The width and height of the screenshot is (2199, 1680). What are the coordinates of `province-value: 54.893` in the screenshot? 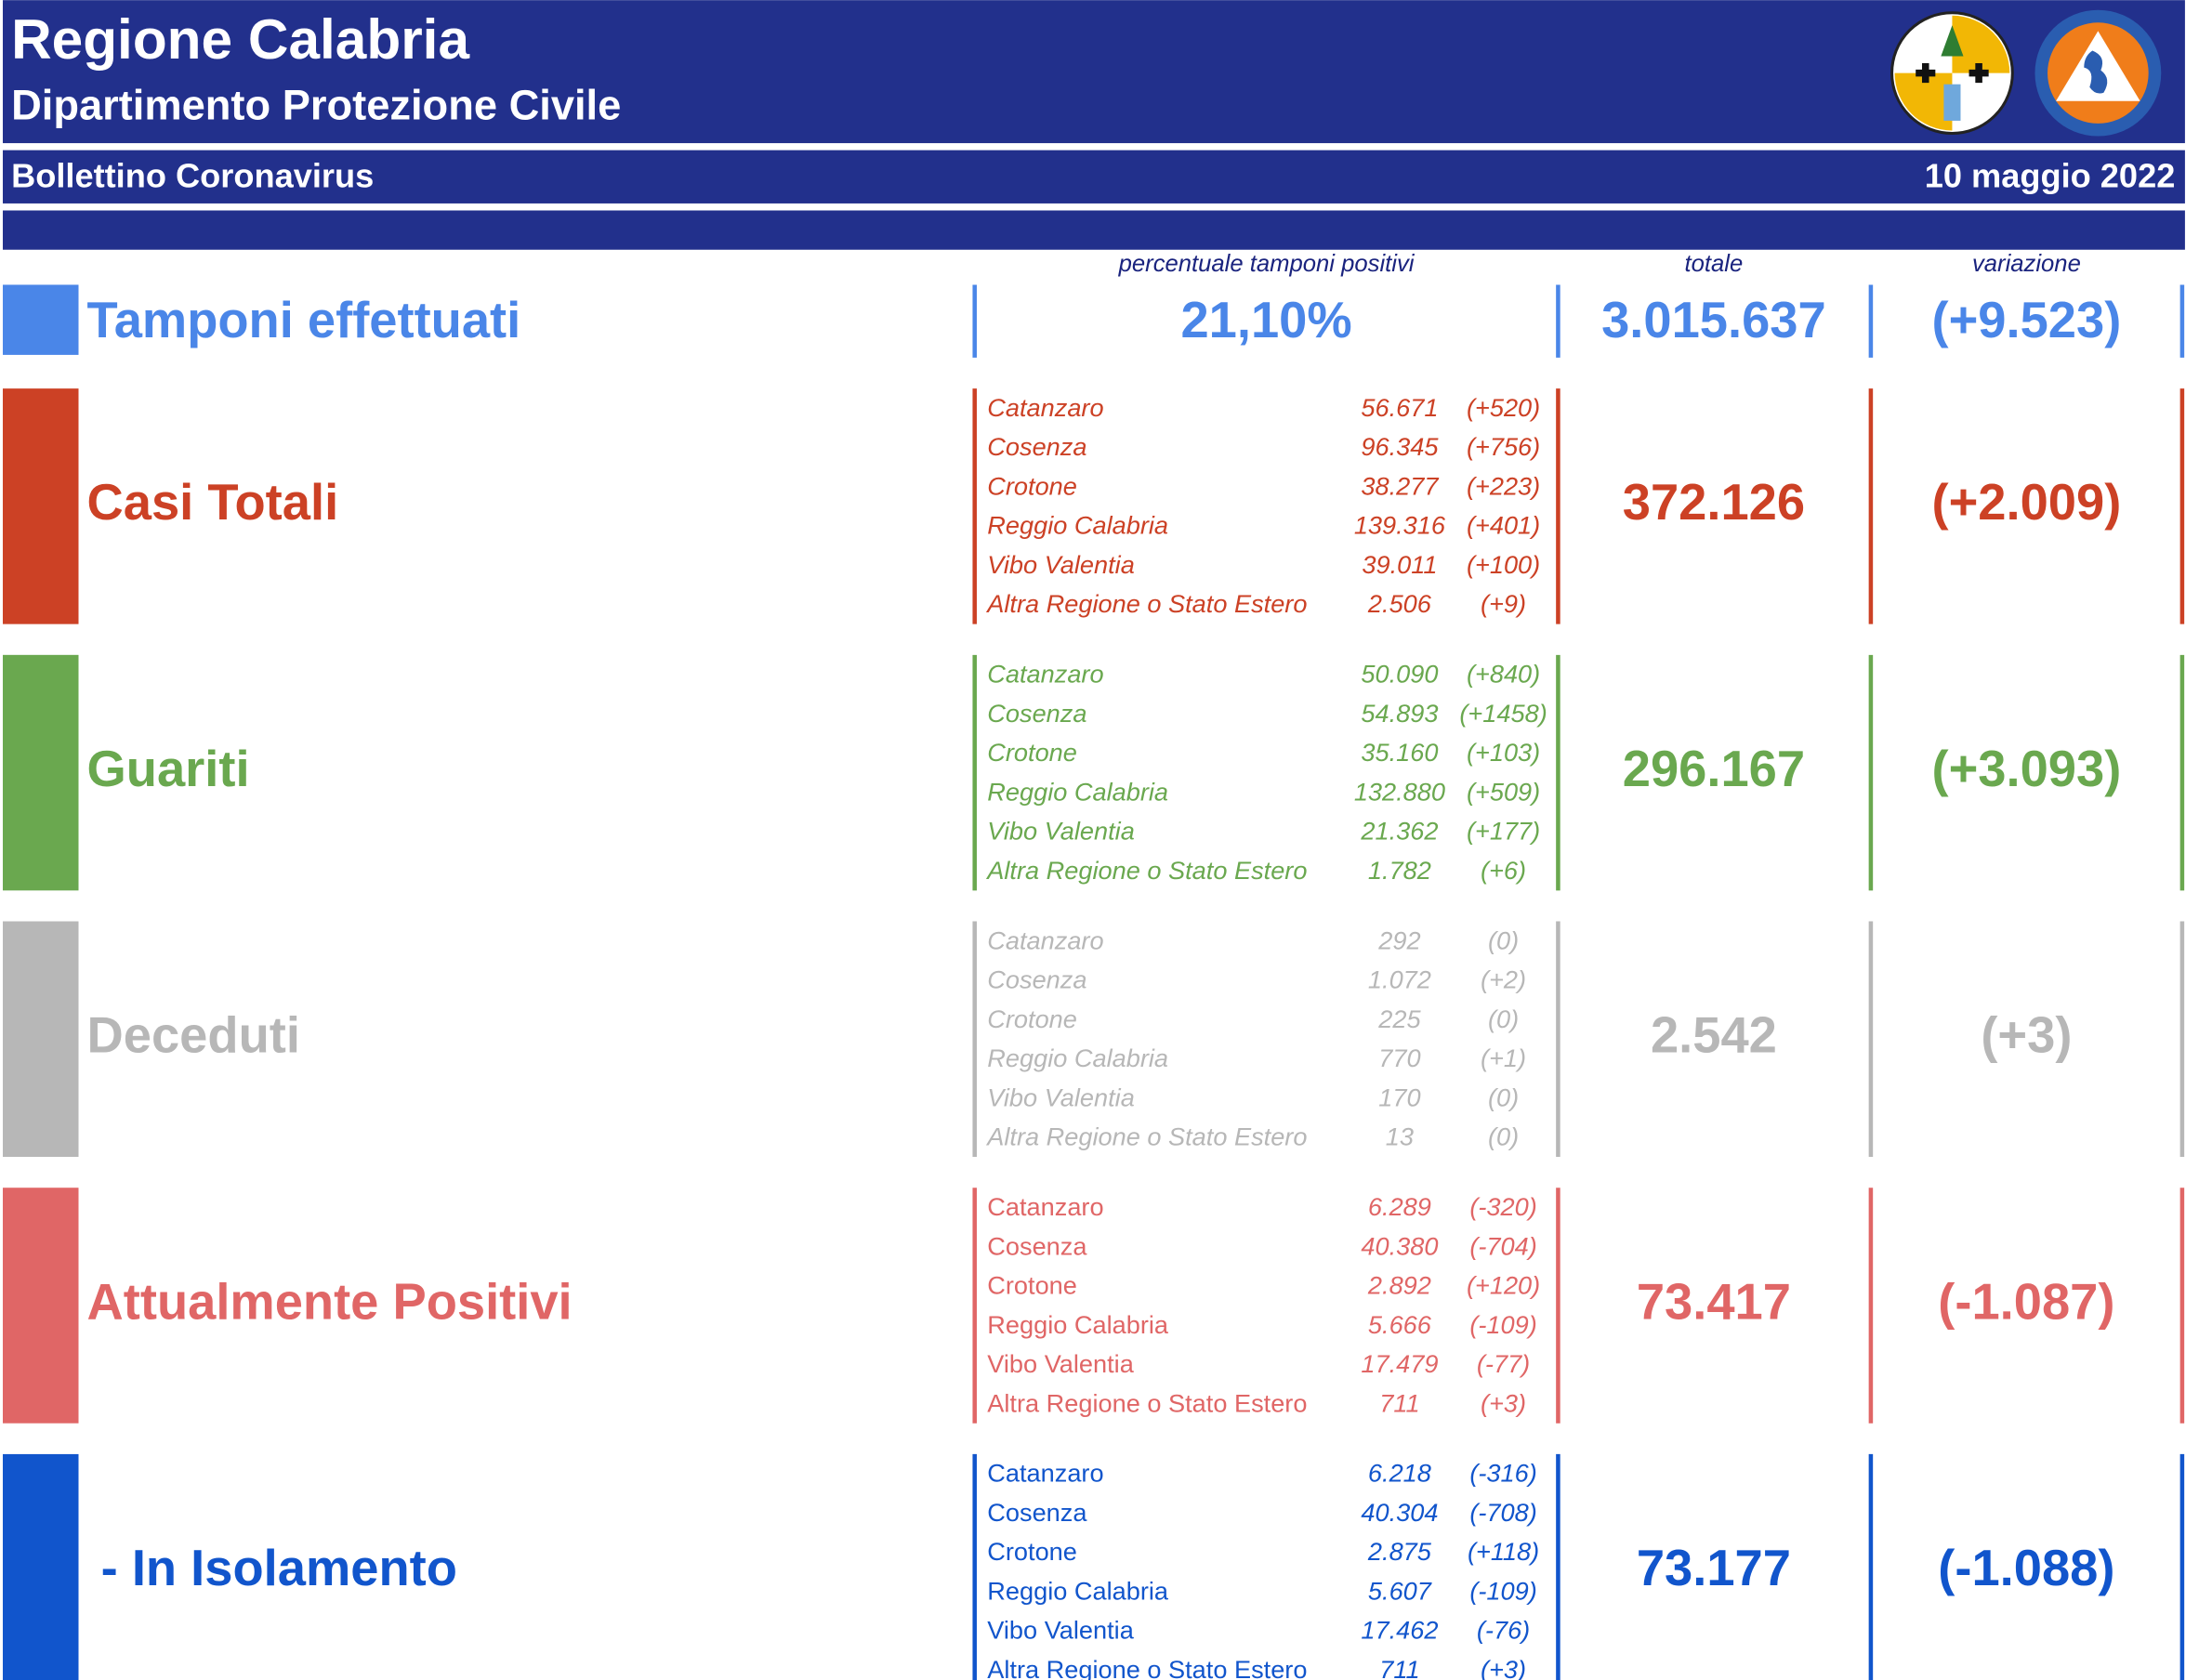 It's located at (1399, 713).